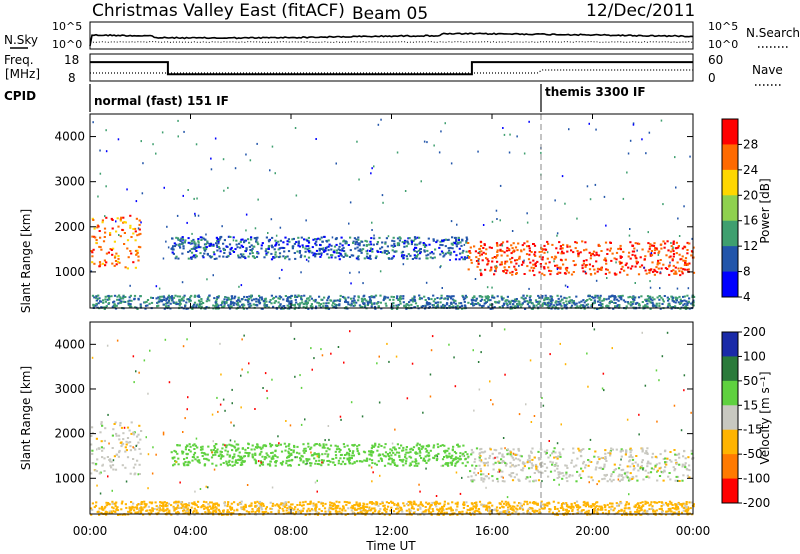 This screenshot has width=800, height=554. Describe the element at coordinates (747, 272) in the screenshot. I see `colorbar-tick-label: 8` at that location.